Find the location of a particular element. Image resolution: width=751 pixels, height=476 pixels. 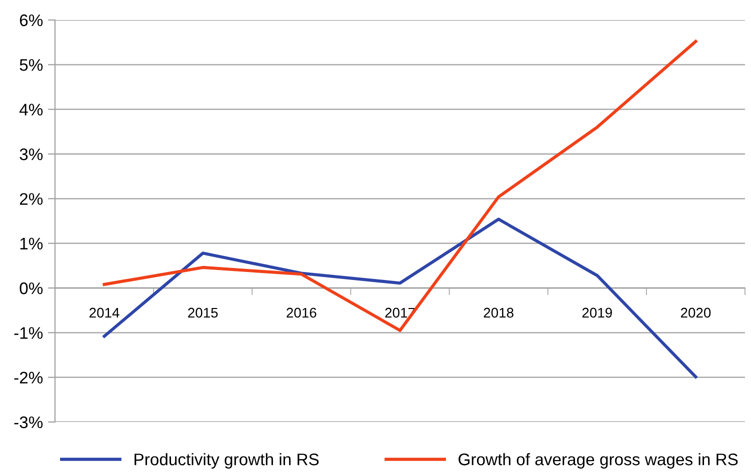

y-tick-label: -2% is located at coordinates (28, 378).